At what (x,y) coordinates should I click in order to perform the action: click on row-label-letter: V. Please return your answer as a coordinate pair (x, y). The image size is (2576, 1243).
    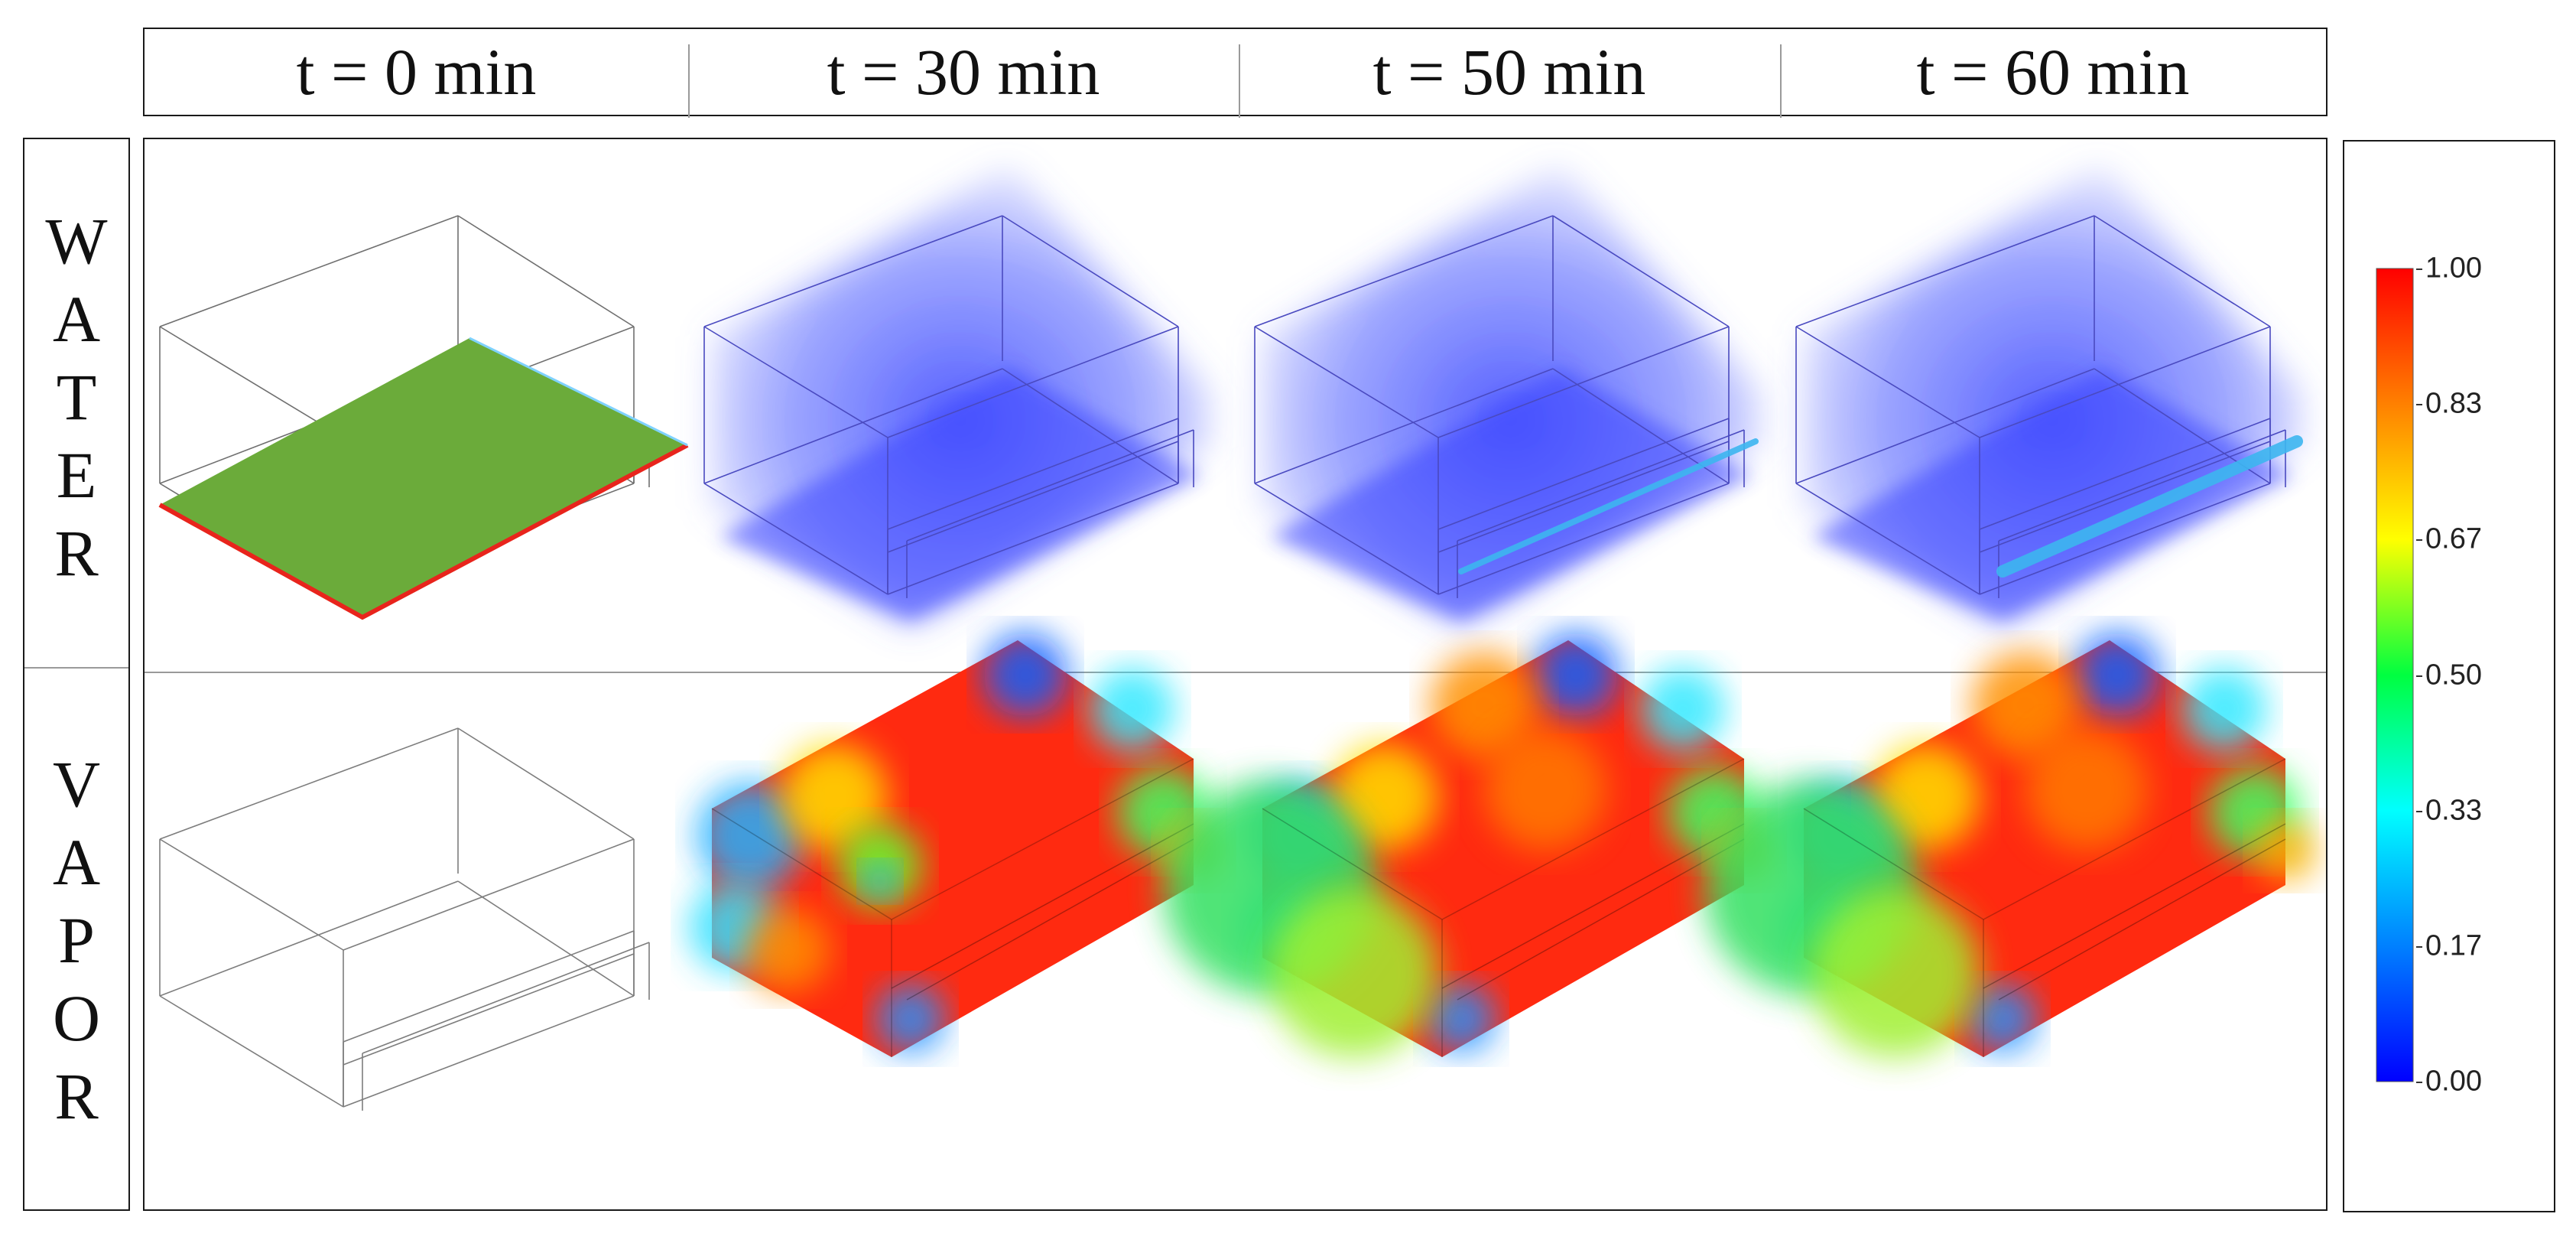
    Looking at the image, I should click on (77, 784).